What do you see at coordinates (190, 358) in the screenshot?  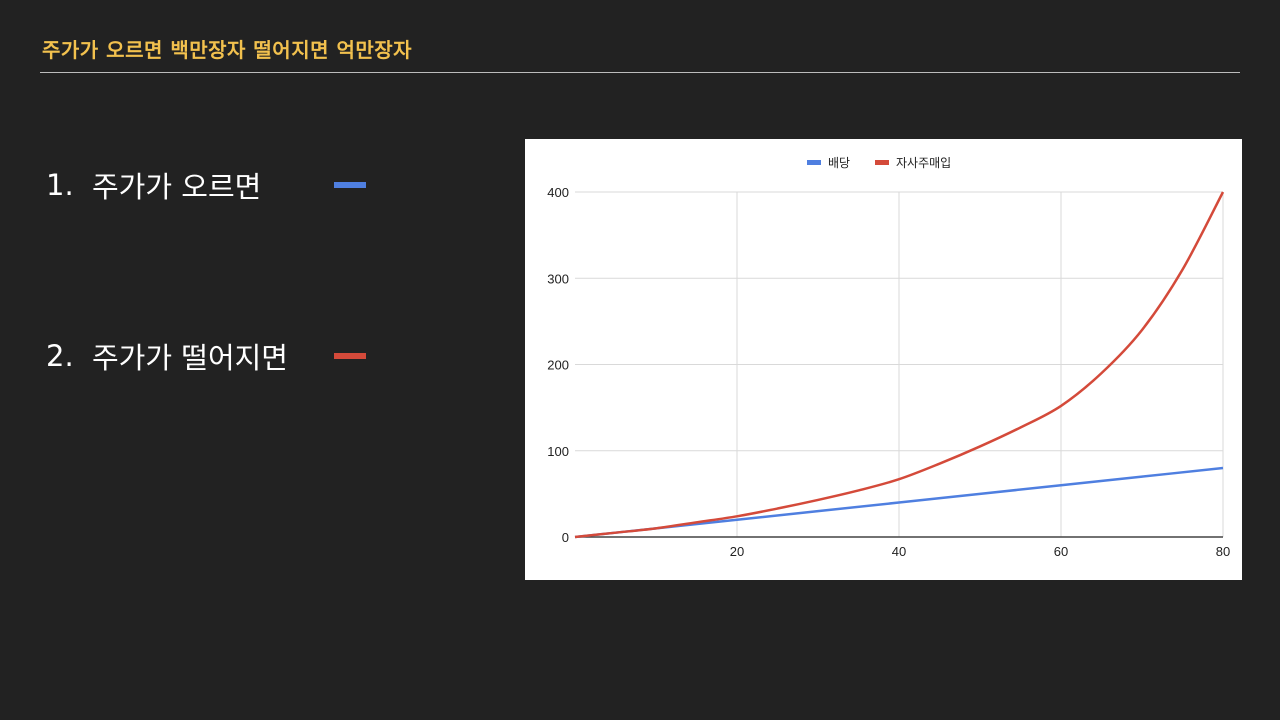 I see `point-text: 주가가 떨어지면` at bounding box center [190, 358].